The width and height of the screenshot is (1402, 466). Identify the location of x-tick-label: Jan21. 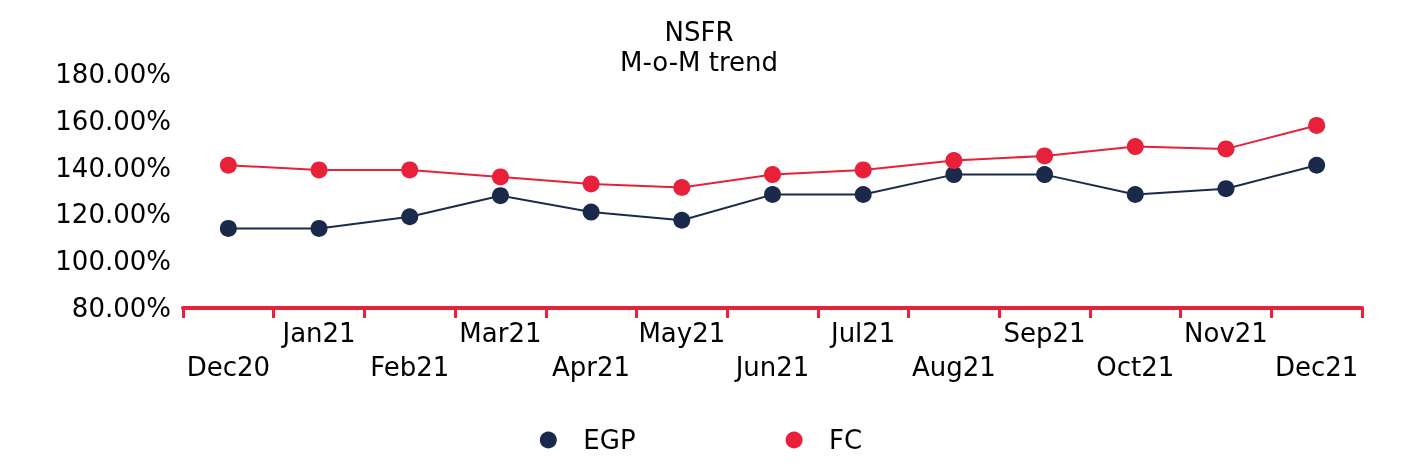
(318, 333).